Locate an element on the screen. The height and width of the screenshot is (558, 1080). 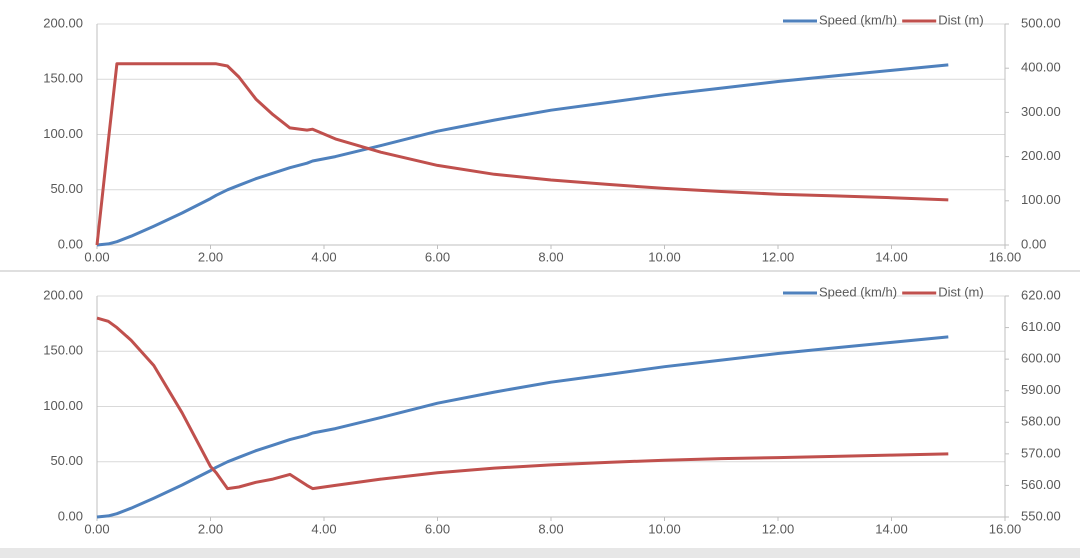
y2-tick-label: 620.00 is located at coordinates (1041, 294).